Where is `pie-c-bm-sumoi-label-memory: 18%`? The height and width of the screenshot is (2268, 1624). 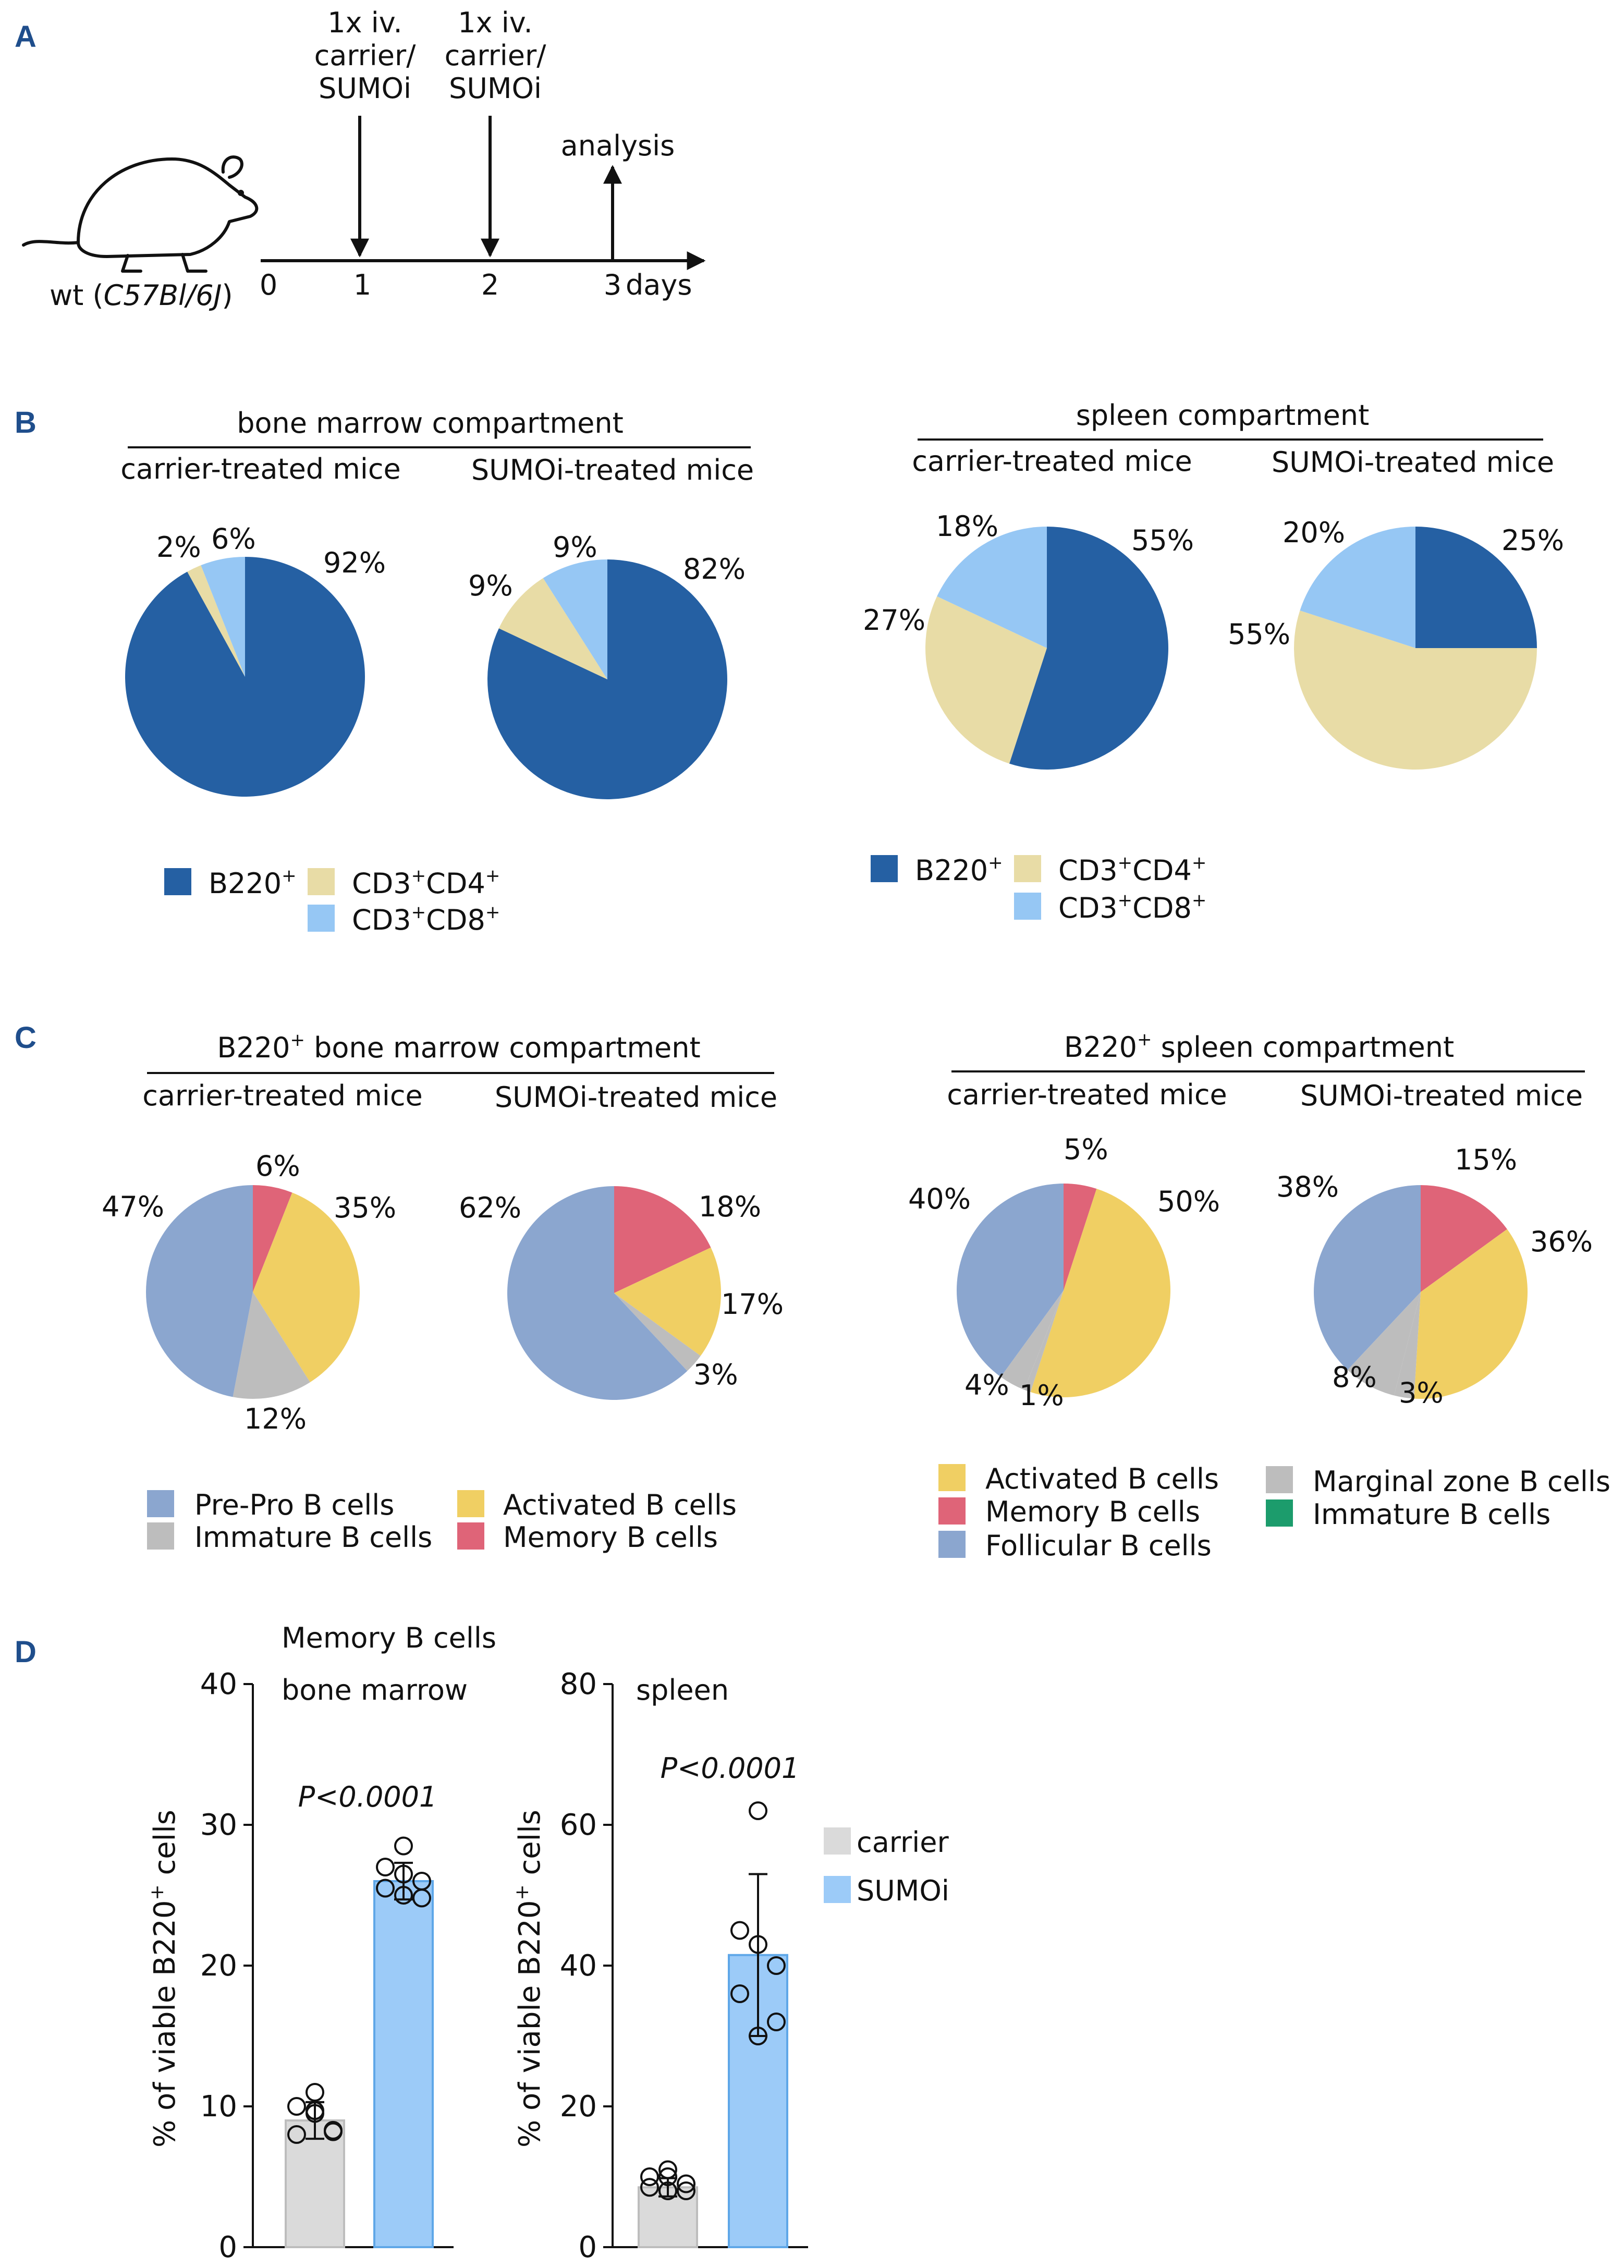 pie-c-bm-sumoi-label-memory: 18% is located at coordinates (730, 1206).